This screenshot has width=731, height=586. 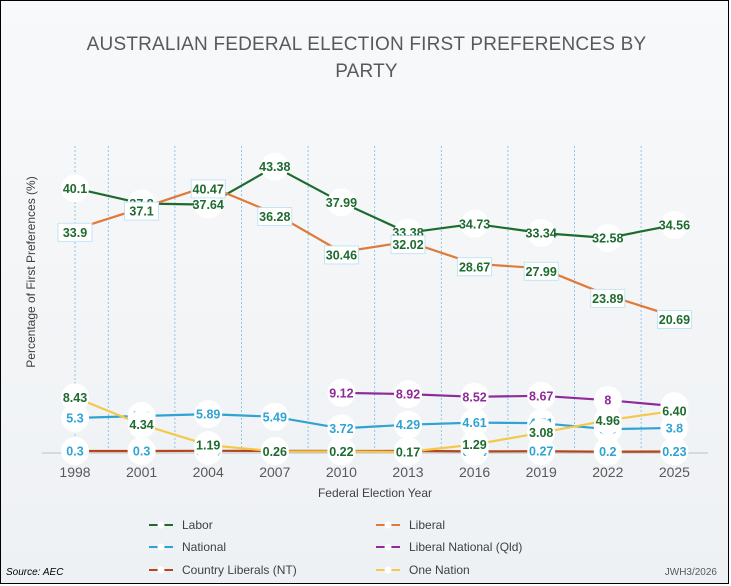 What do you see at coordinates (439, 570) in the screenshot?
I see `legend-label: One Nation` at bounding box center [439, 570].